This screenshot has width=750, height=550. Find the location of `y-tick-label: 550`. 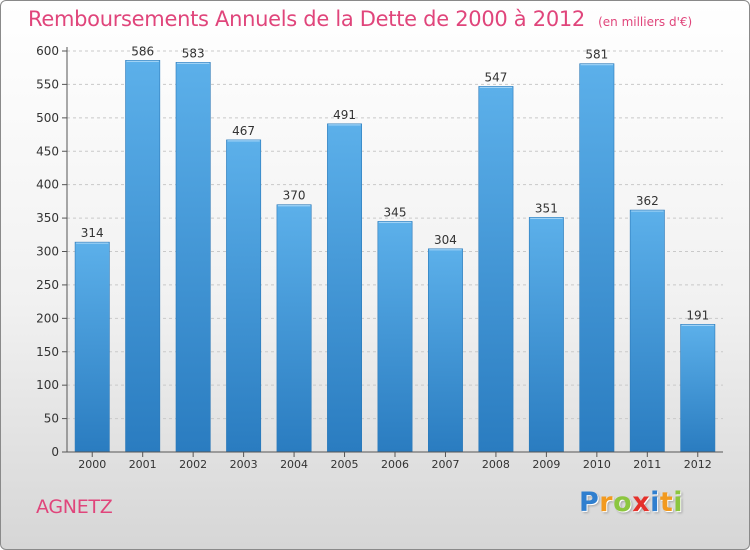

y-tick-label: 550 is located at coordinates (47, 84).